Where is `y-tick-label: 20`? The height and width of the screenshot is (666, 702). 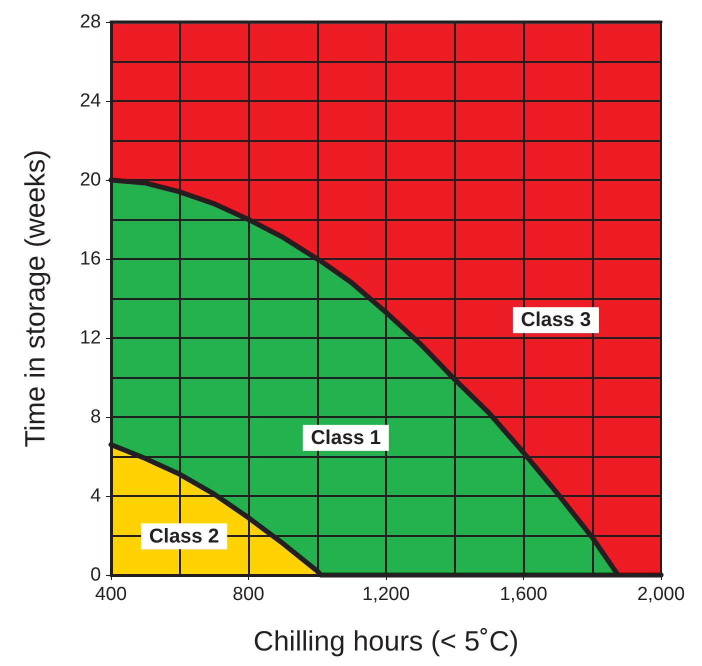
y-tick-label: 20 is located at coordinates (90, 180).